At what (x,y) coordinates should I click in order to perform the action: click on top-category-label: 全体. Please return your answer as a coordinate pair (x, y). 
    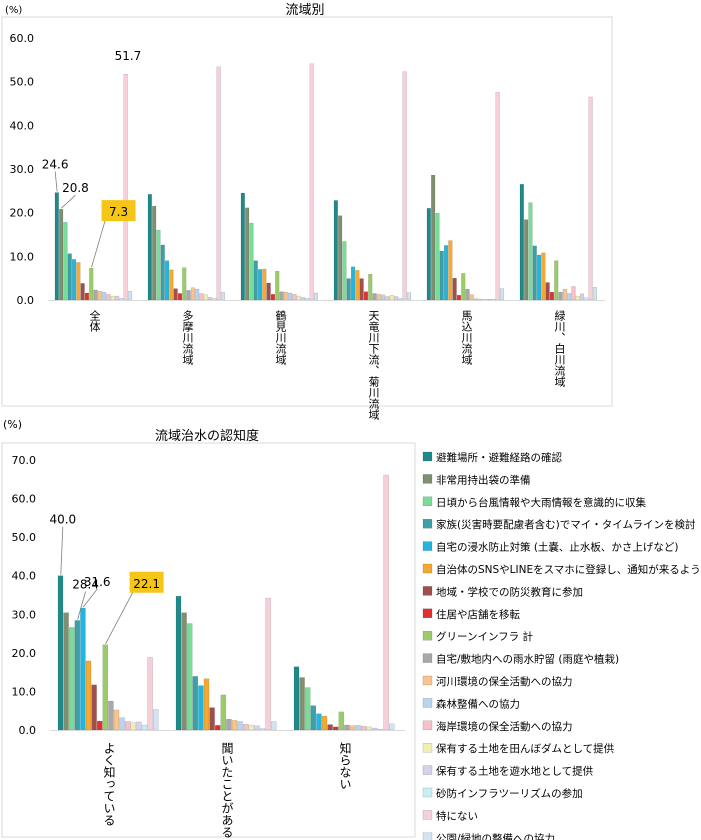
    Looking at the image, I should click on (94, 320).